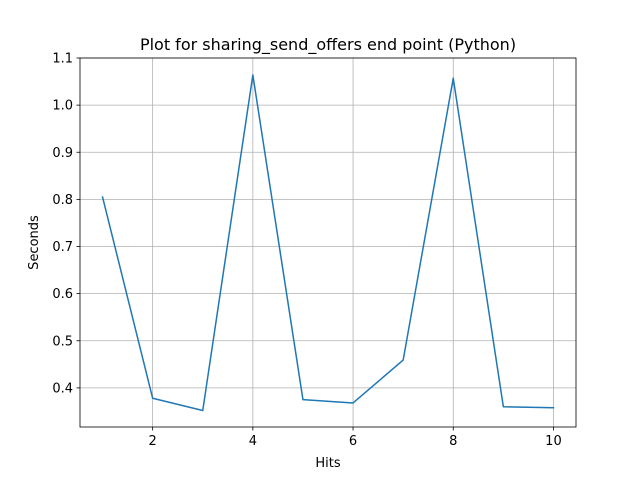  I want to click on y-axis-ticks: 0.4 0.5 0.6 0.7 0.8 0.9 1.0 1.1, so click(66, 224).